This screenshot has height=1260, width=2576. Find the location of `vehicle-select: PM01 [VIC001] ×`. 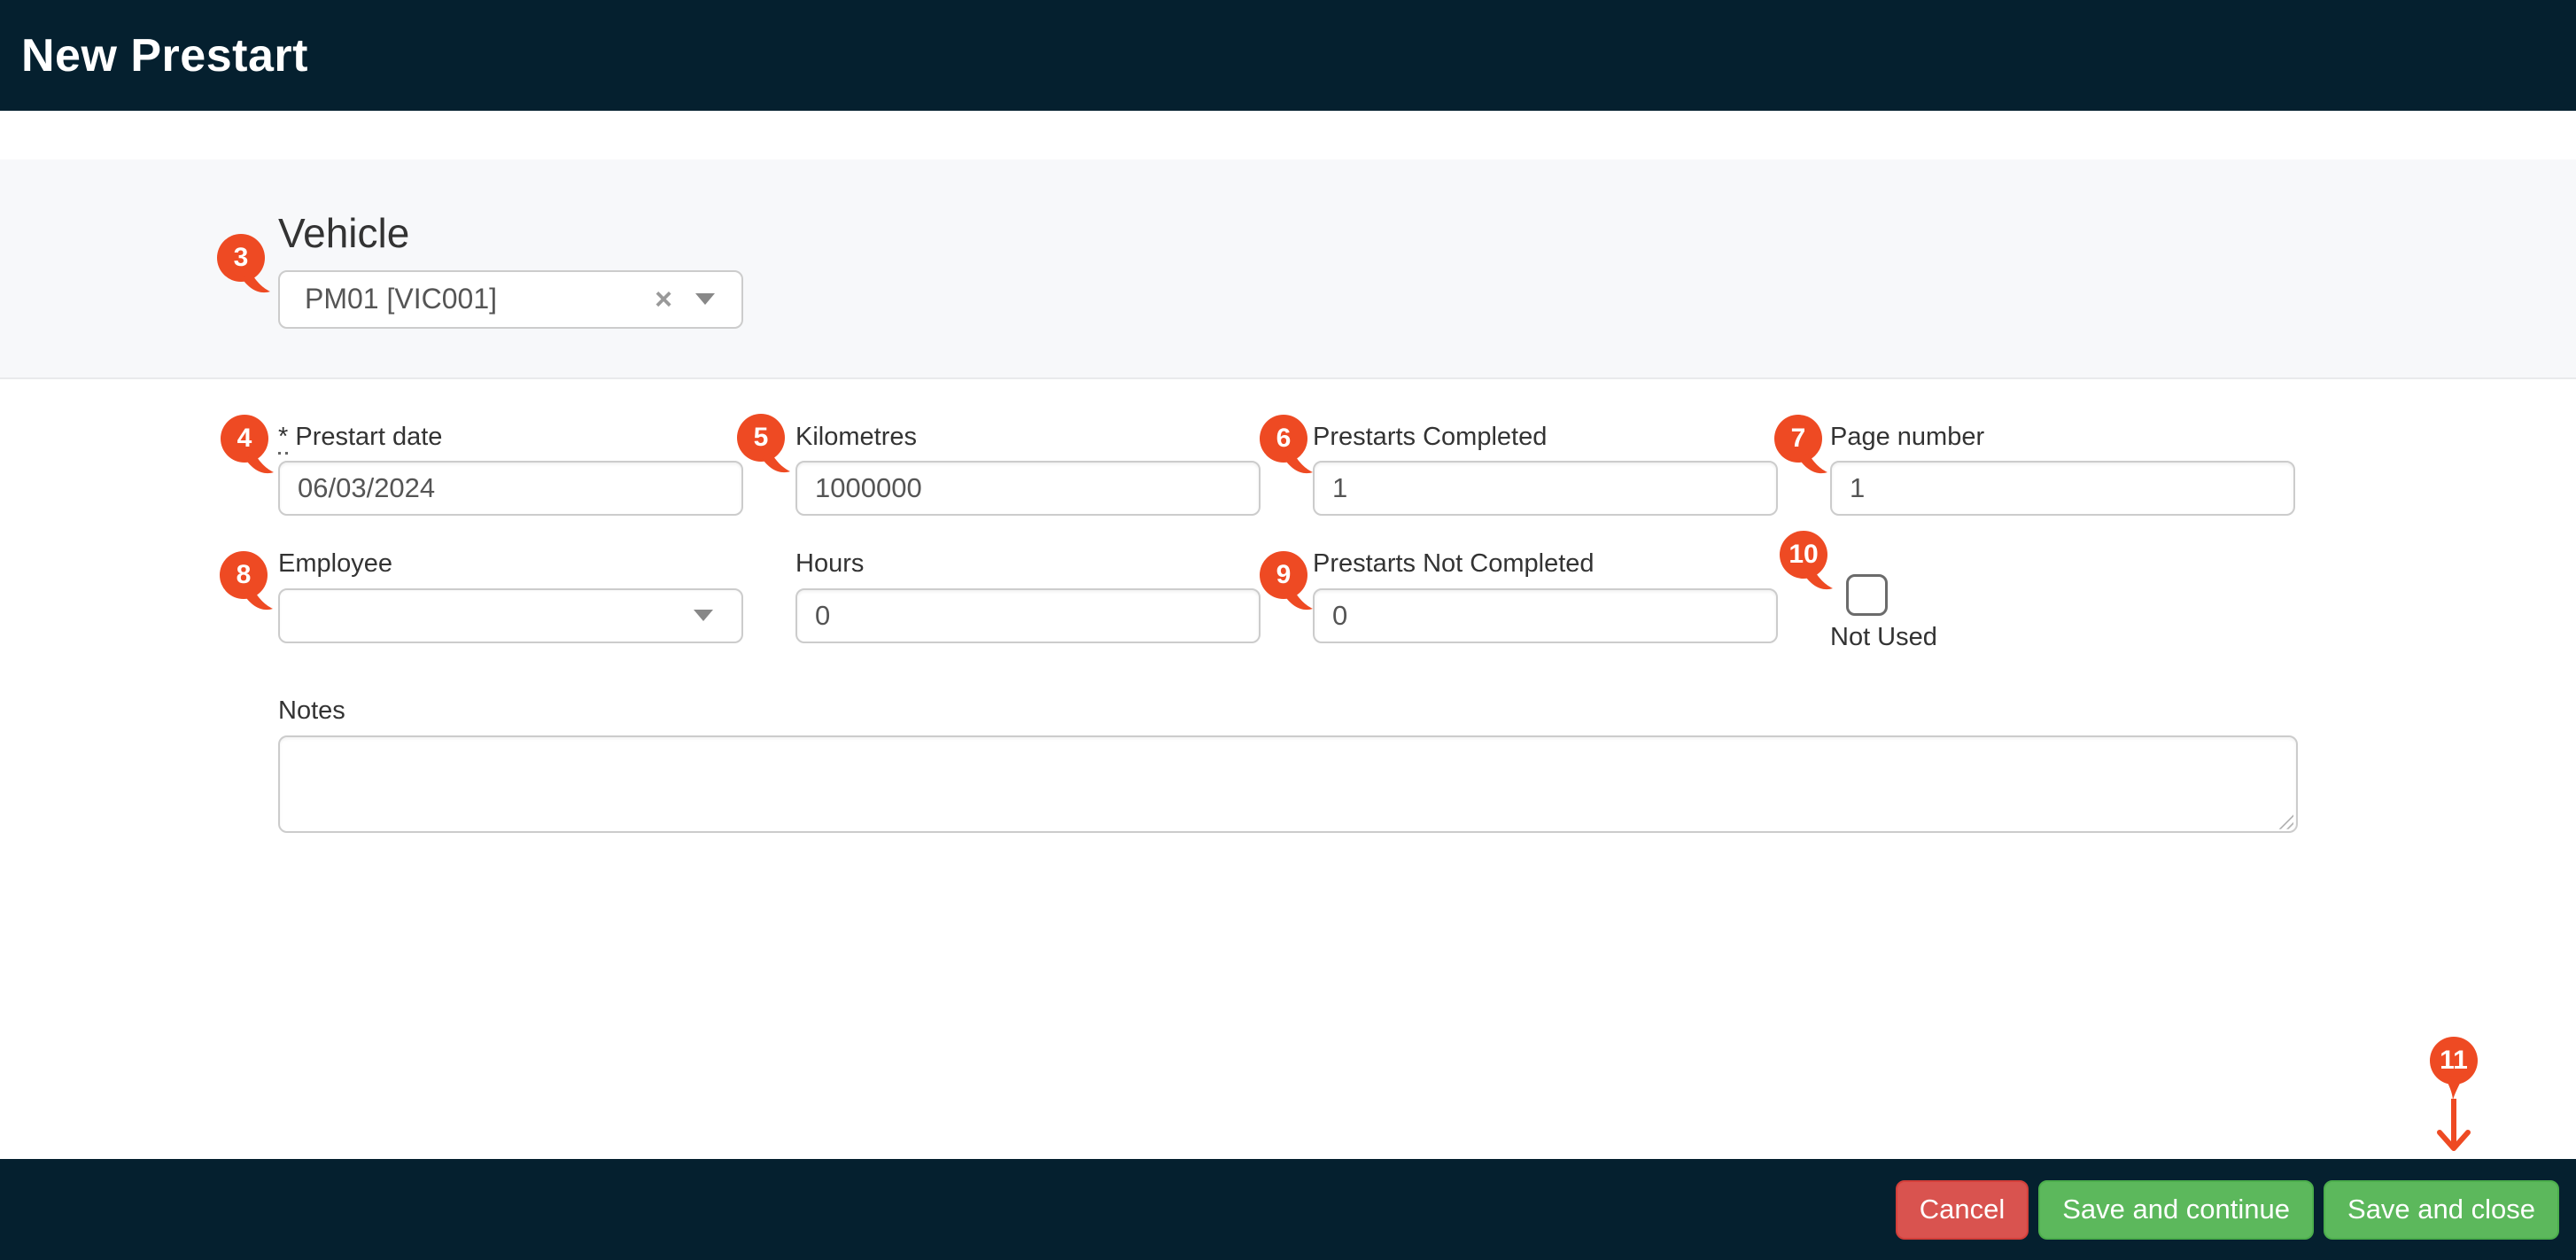

vehicle-select: PM01 [VIC001] × is located at coordinates (510, 299).